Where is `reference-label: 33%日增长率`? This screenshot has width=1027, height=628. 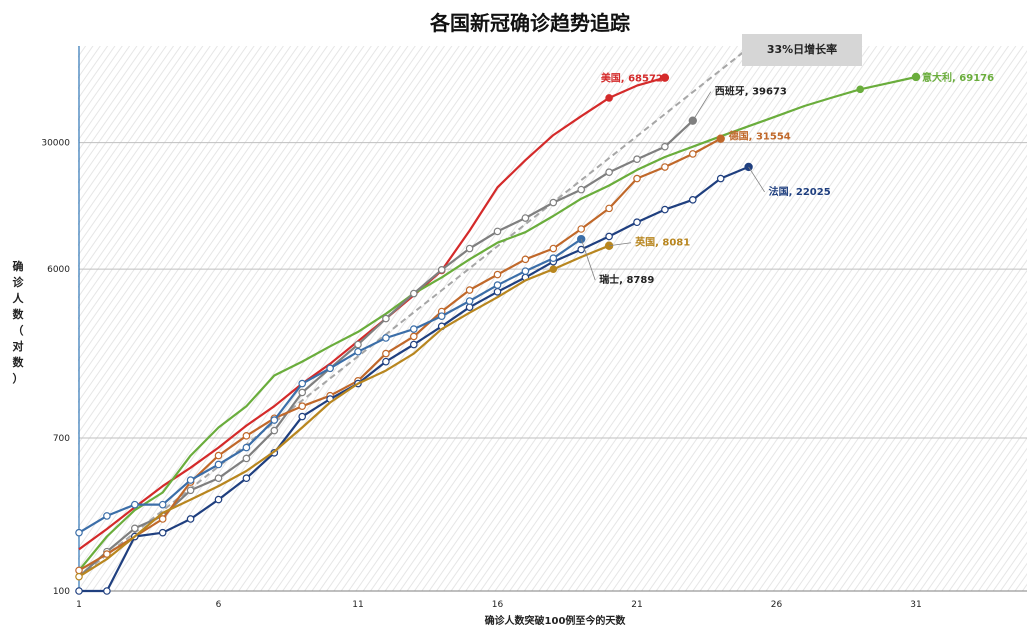 reference-label: 33%日增长率 is located at coordinates (802, 49).